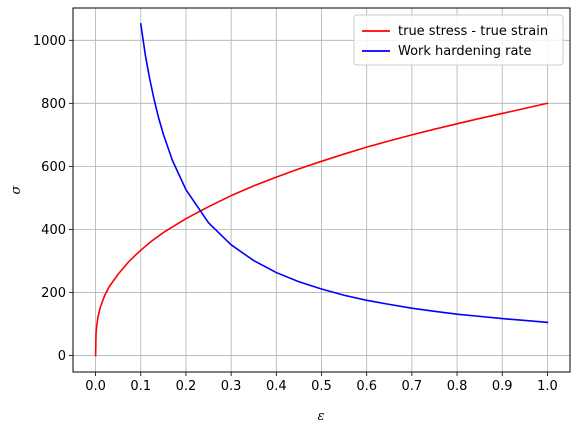 This screenshot has height=432, width=580. Describe the element at coordinates (412, 386) in the screenshot. I see `x-tick-label: 0.7` at that location.